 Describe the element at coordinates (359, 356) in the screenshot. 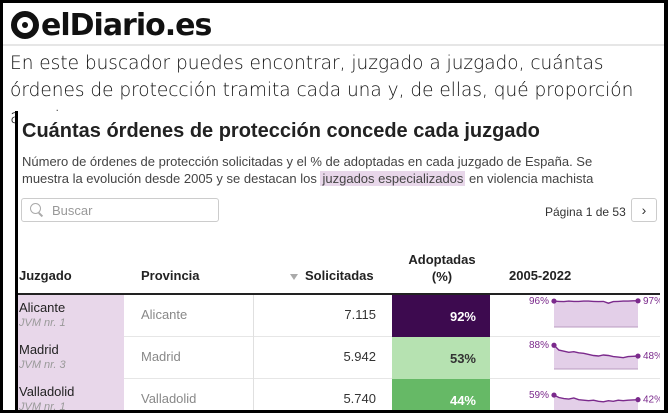

I see `solicitadas-cell: 5.942` at that location.